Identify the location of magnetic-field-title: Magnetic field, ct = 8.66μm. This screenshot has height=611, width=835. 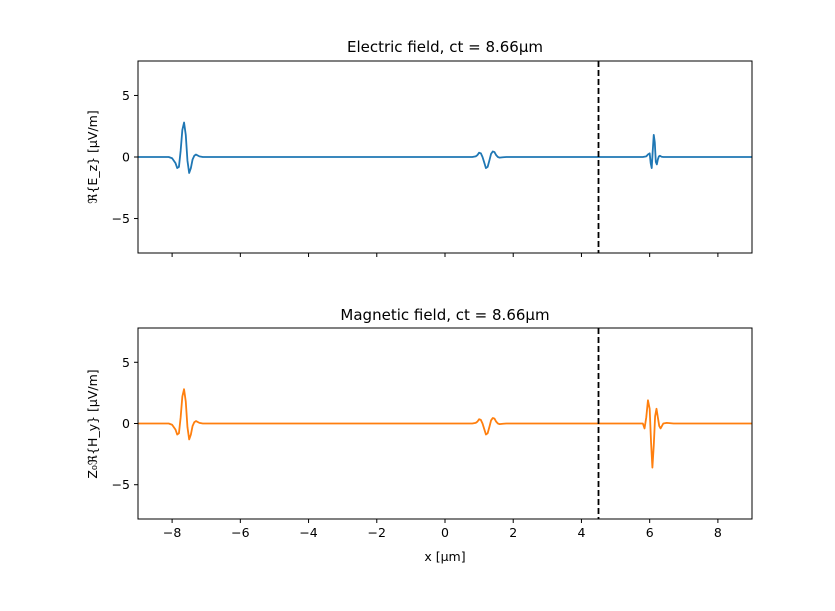
(444, 315).